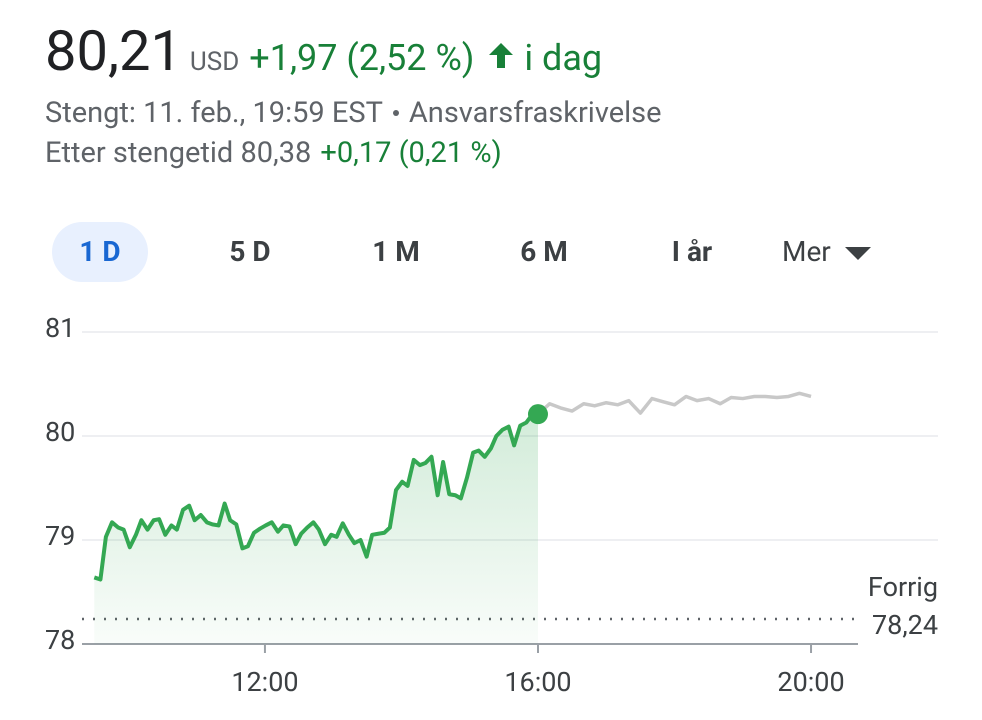 This screenshot has height=720, width=982. Describe the element at coordinates (842, 252) in the screenshot. I see `more-tab: Mer` at that location.